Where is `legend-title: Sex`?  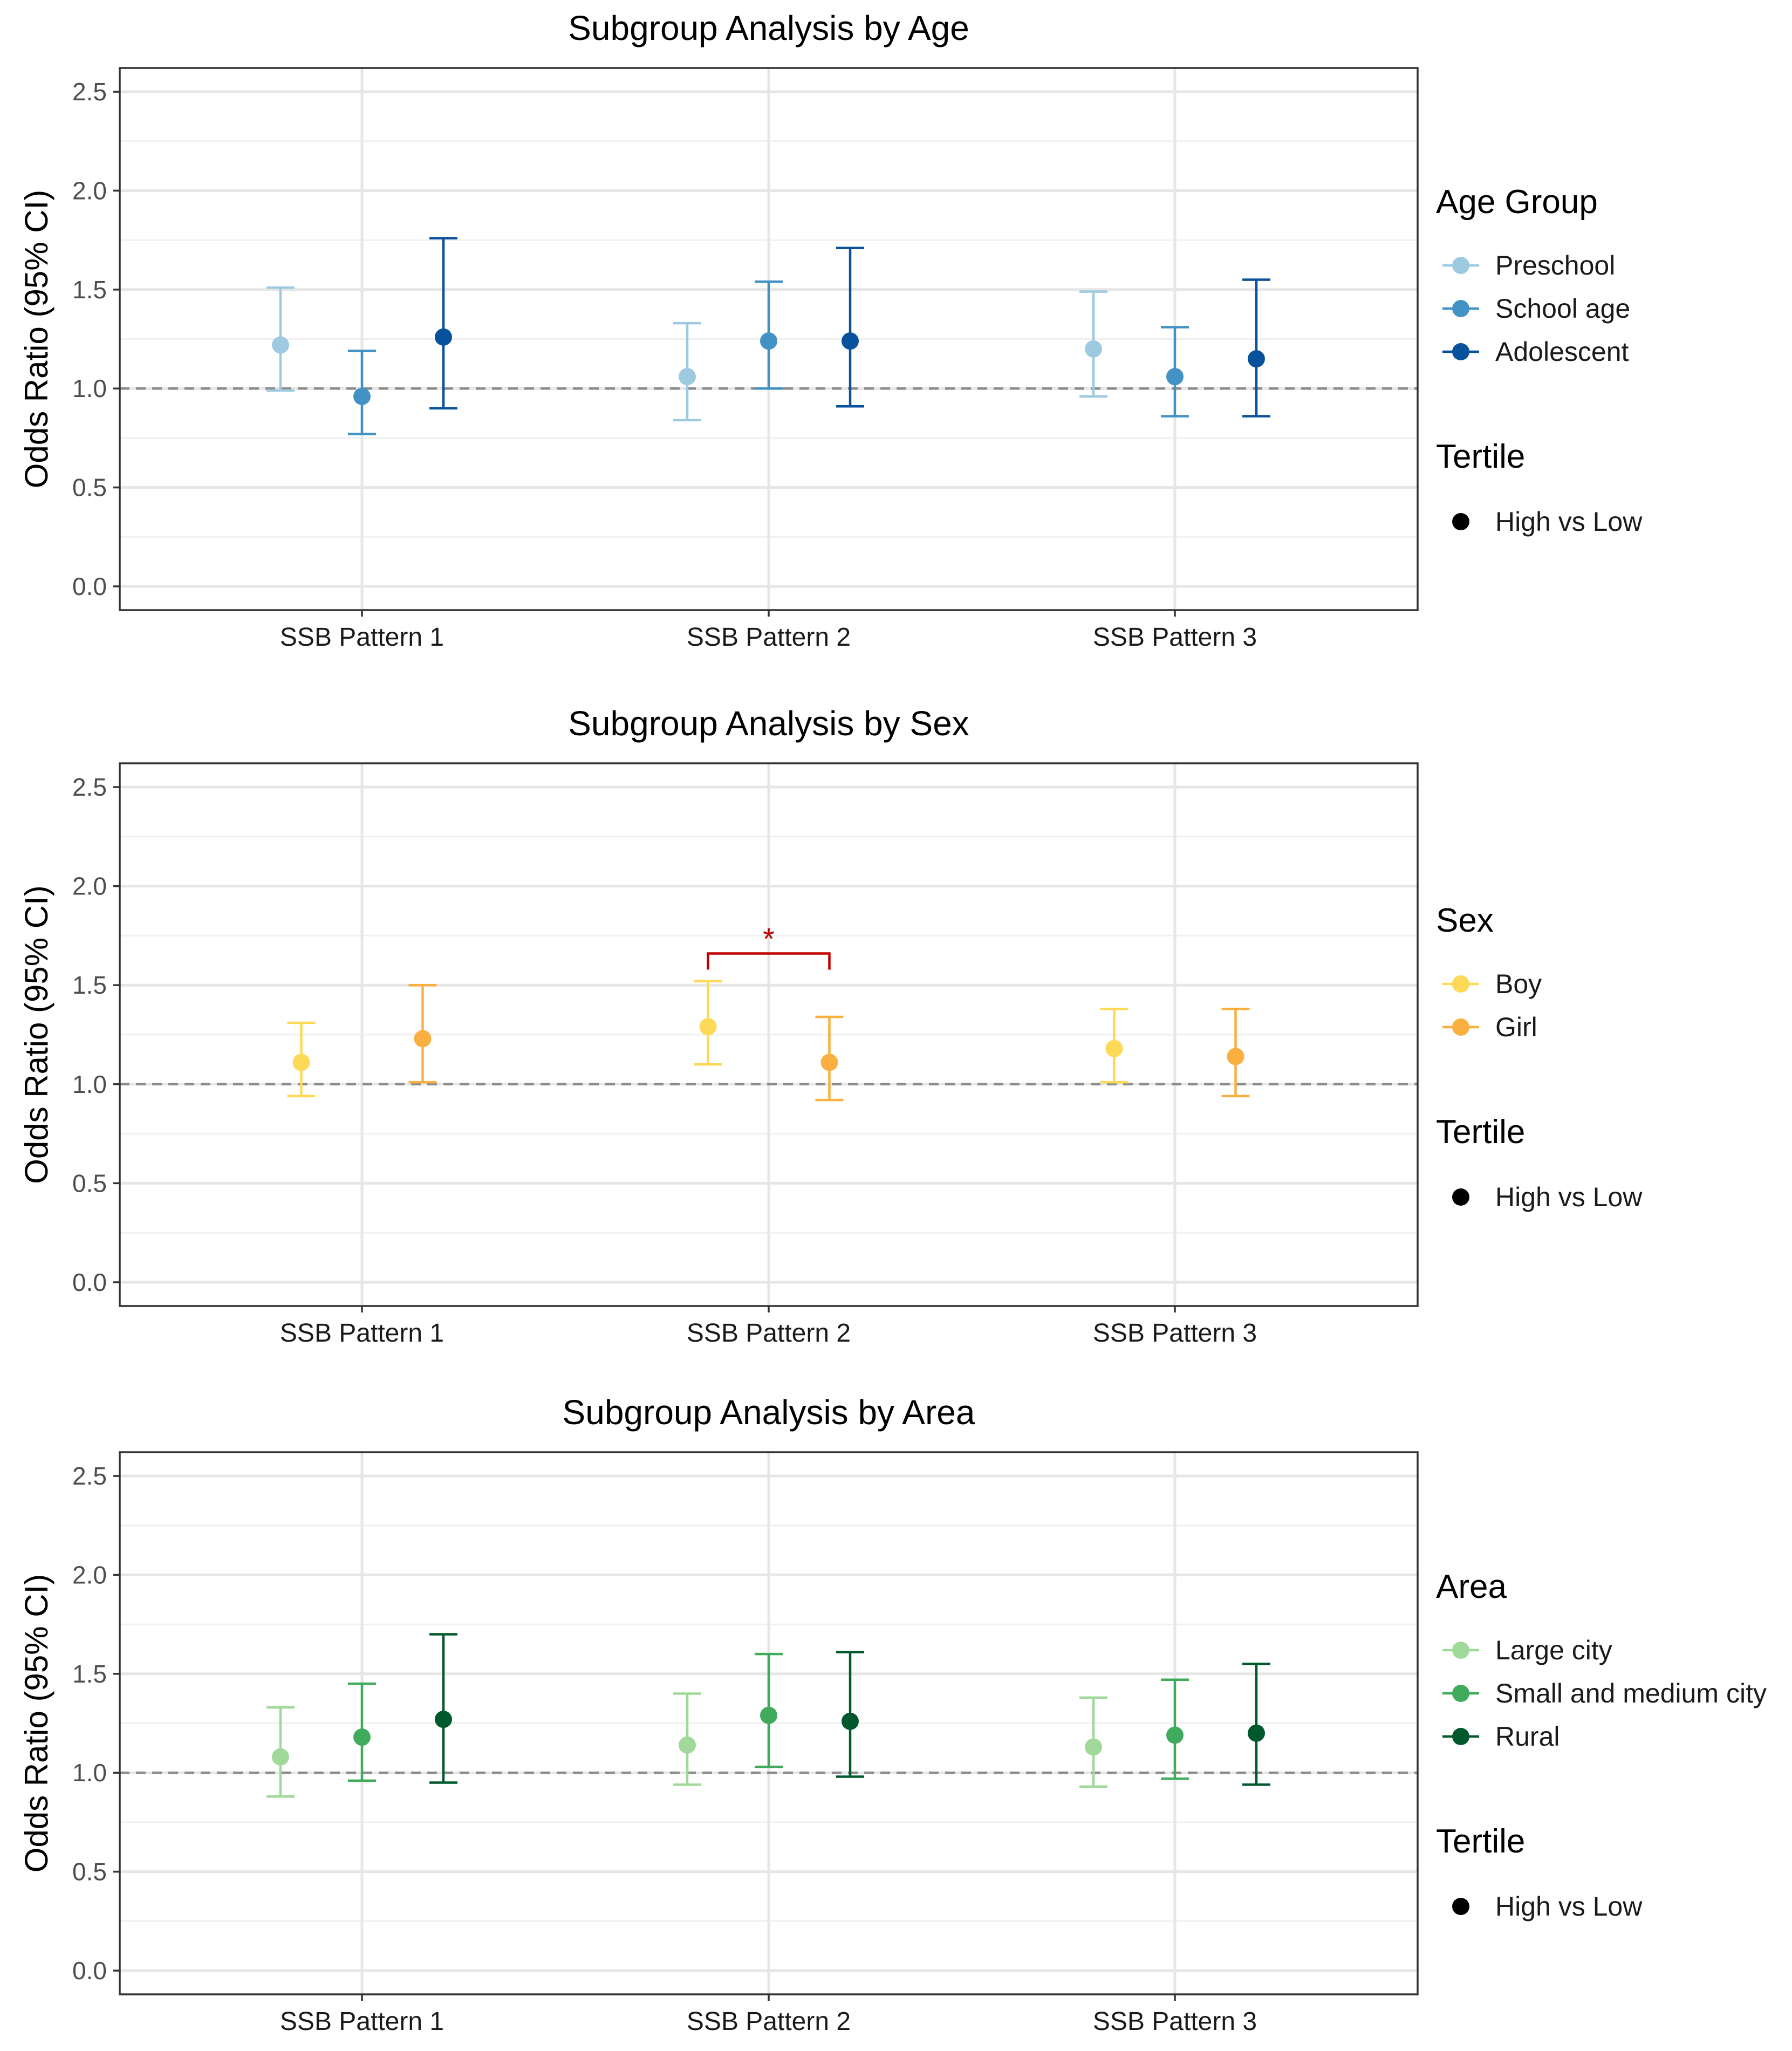 legend-title: Sex is located at coordinates (1465, 921).